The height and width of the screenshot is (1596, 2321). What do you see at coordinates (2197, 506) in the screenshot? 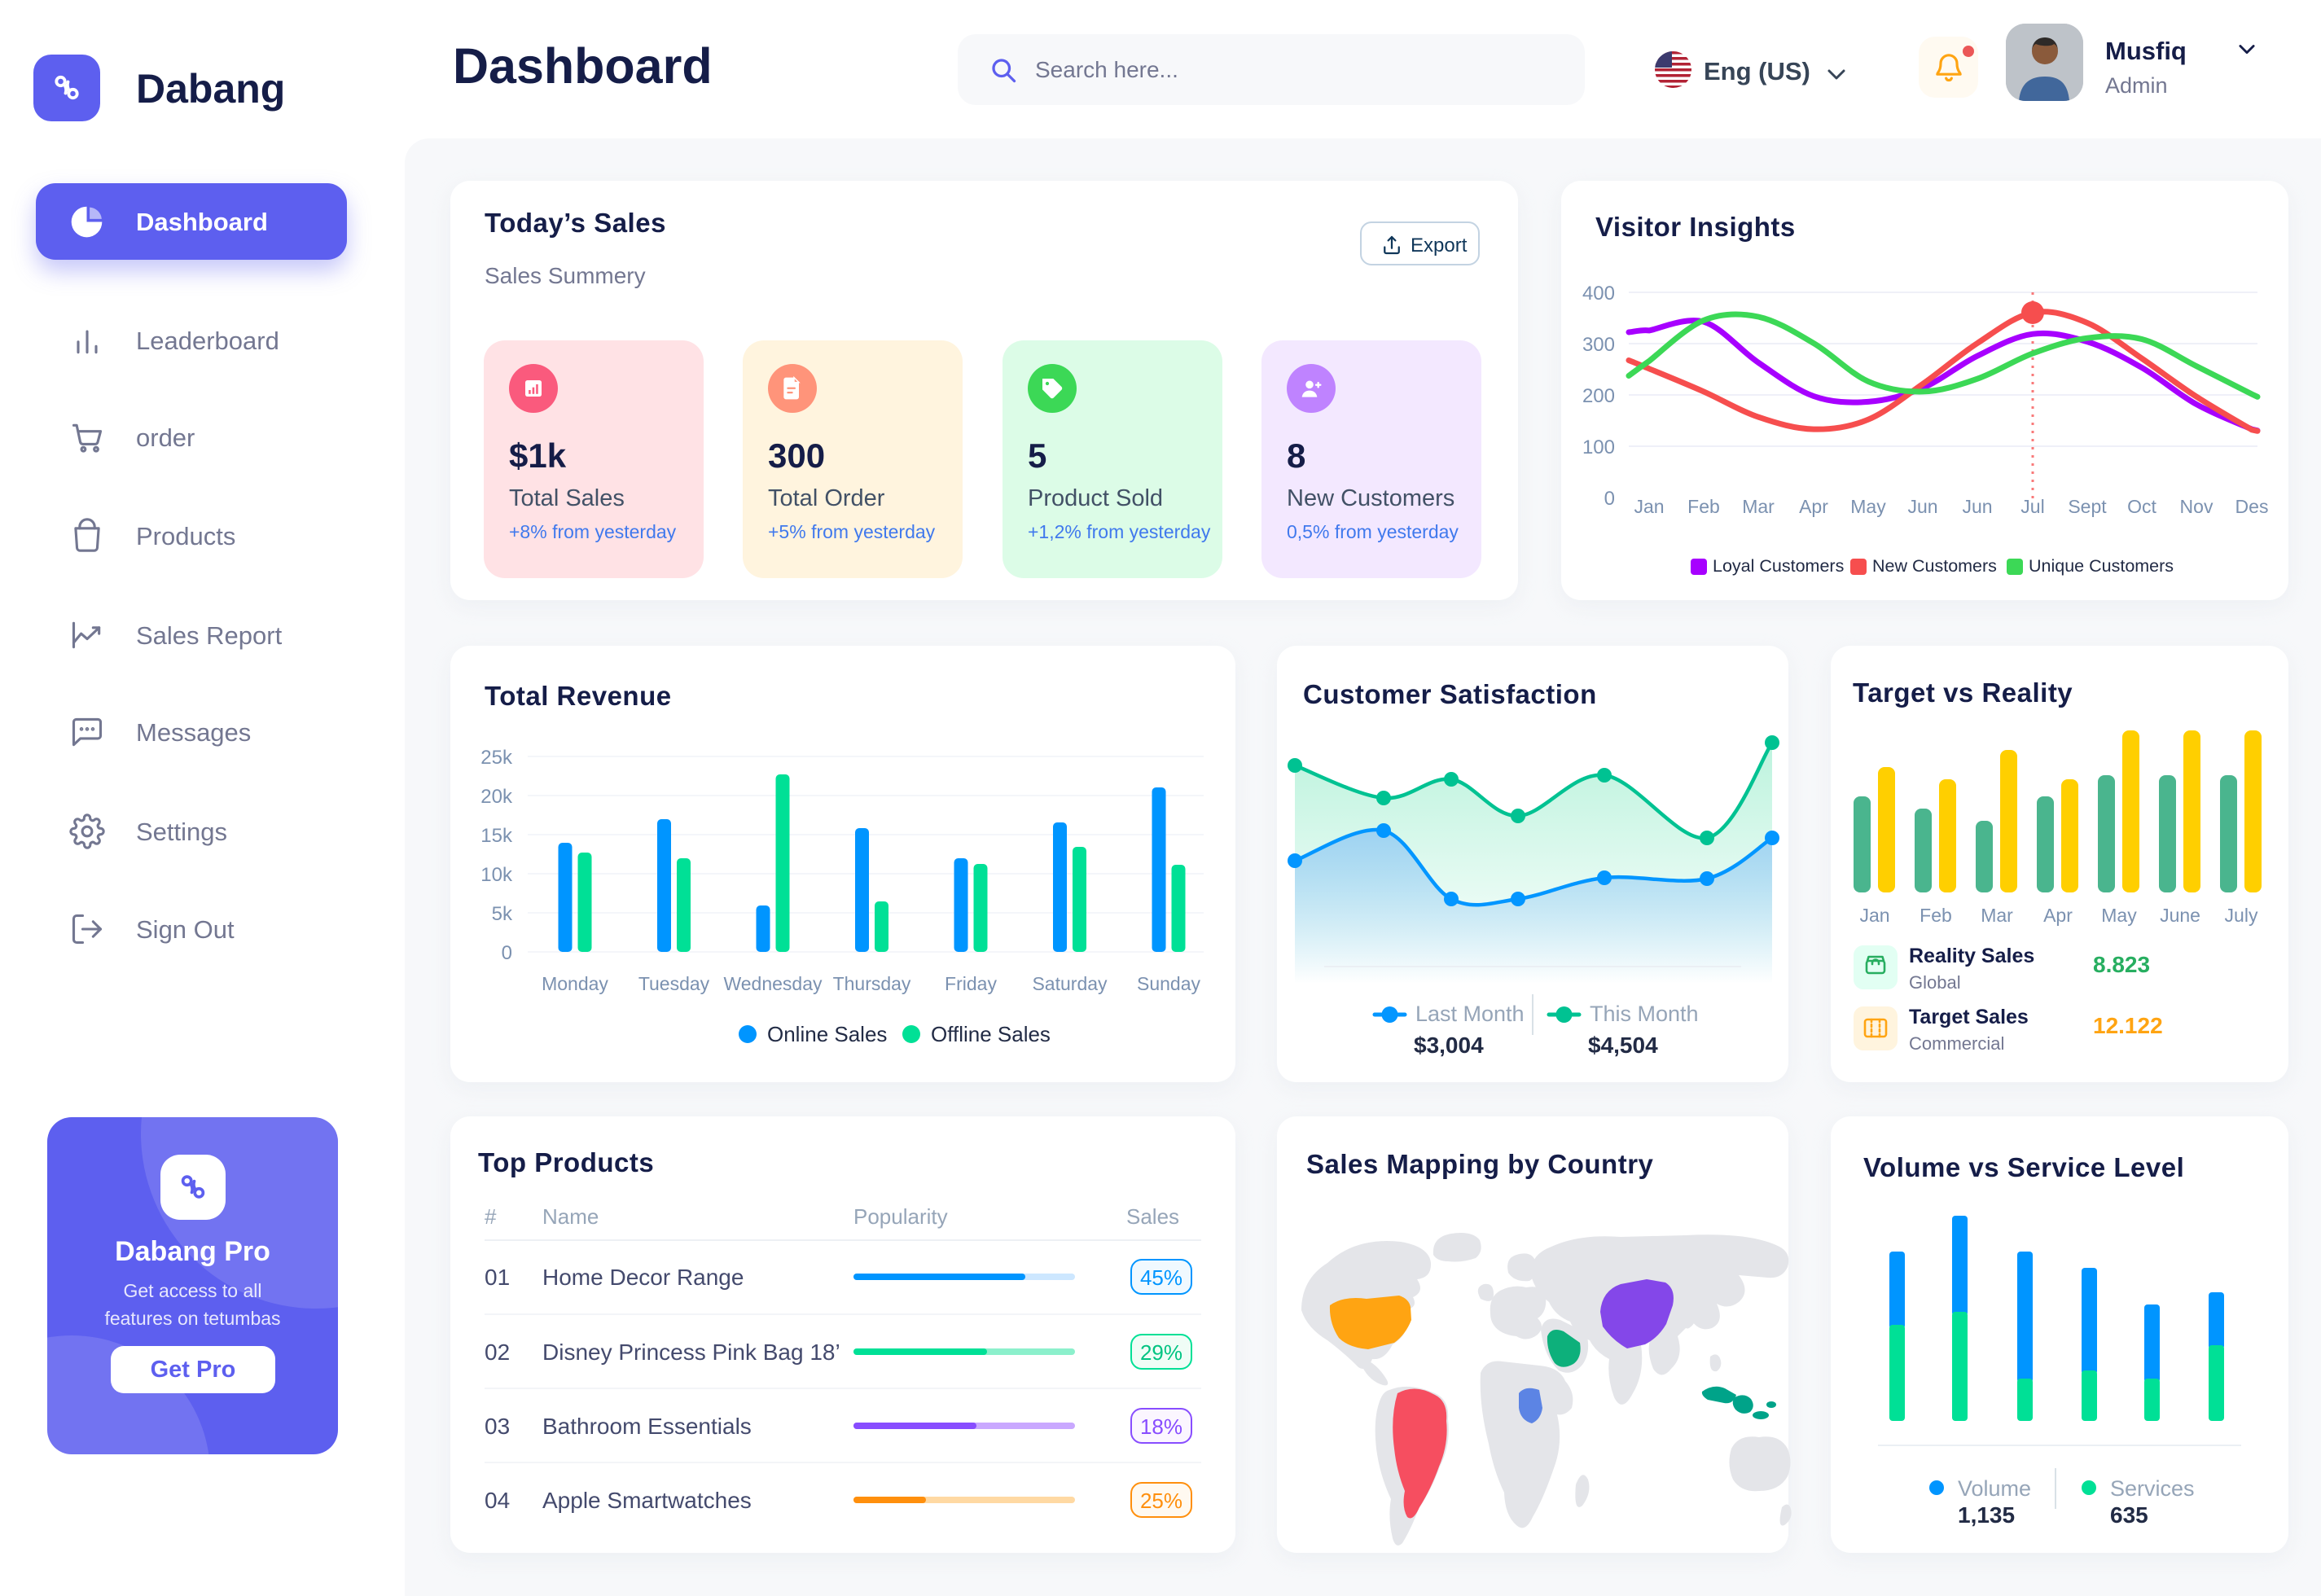
I see `svg-text: Nov` at bounding box center [2197, 506].